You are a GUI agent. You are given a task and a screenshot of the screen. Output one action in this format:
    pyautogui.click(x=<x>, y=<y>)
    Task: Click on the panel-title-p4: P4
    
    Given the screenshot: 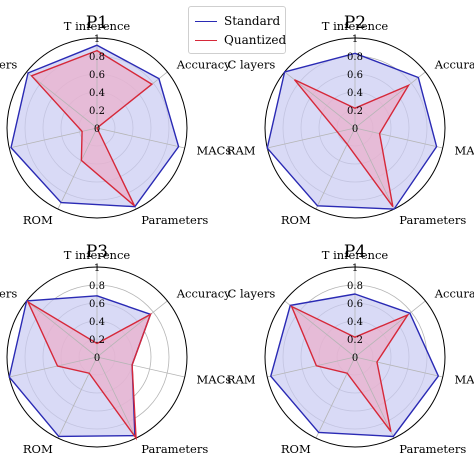 What is the action you would take?
    pyautogui.click(x=355, y=252)
    